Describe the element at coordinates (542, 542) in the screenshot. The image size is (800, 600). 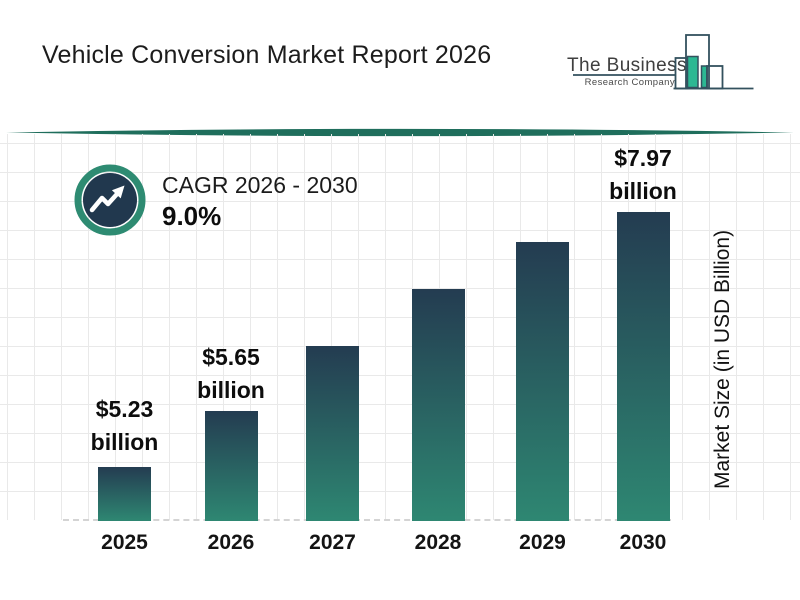
I see `x-tick-2029: 2029` at that location.